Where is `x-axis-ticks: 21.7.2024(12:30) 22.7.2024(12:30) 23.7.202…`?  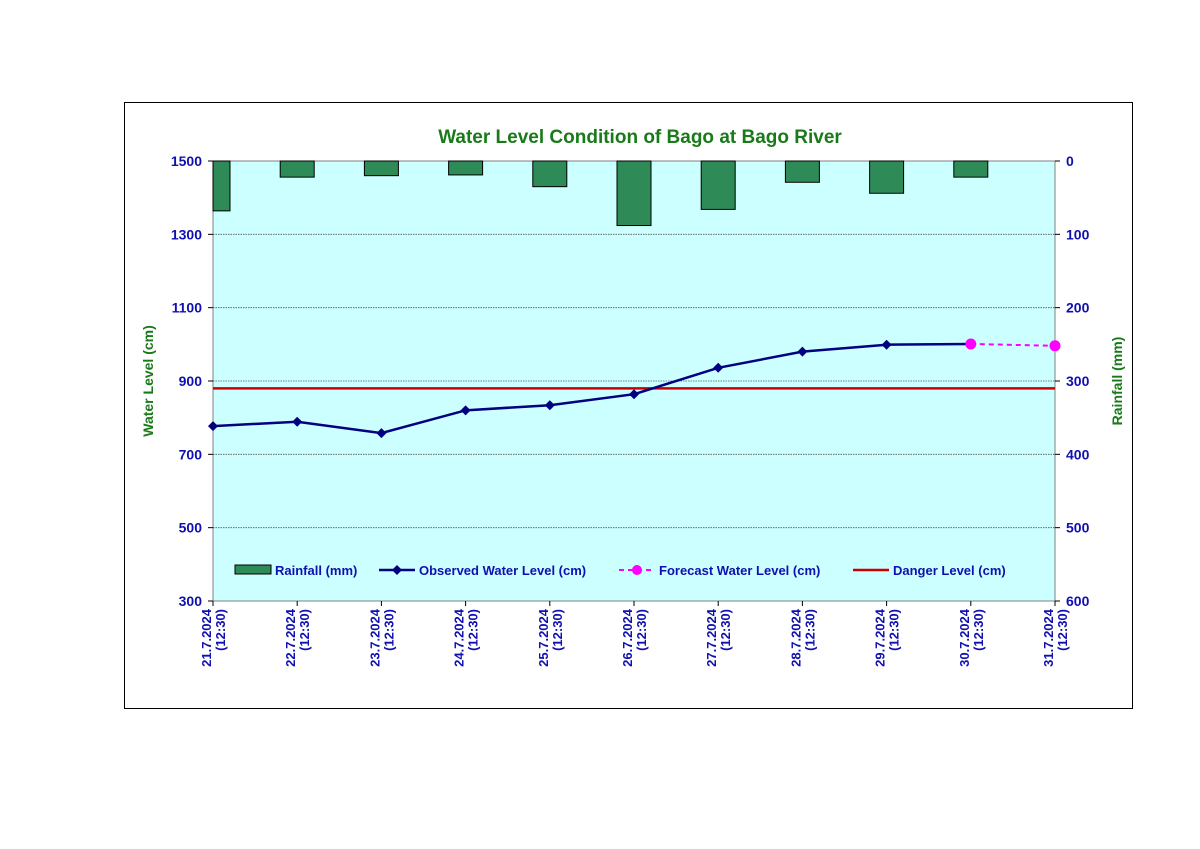 x-axis-ticks: 21.7.2024(12:30) 22.7.2024(12:30) 23.7.202… is located at coordinates (634, 634).